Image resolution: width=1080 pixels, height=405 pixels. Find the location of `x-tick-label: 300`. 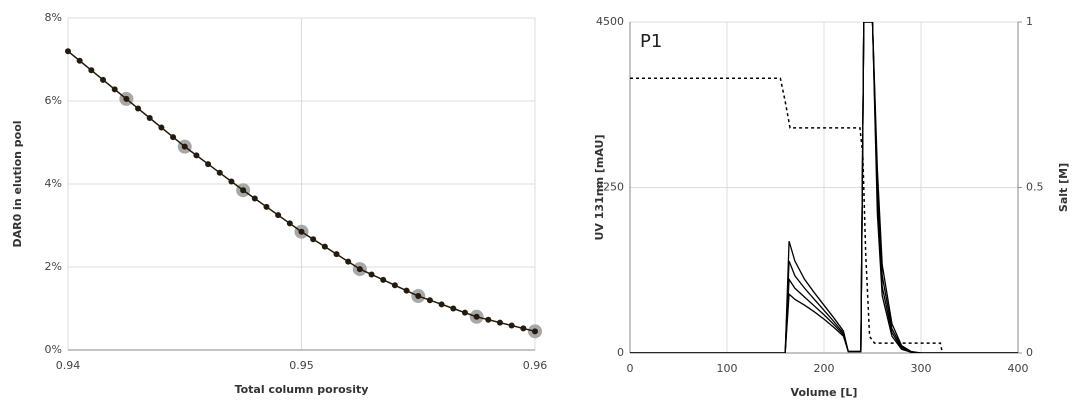

x-tick-label: 300 is located at coordinates (921, 368).